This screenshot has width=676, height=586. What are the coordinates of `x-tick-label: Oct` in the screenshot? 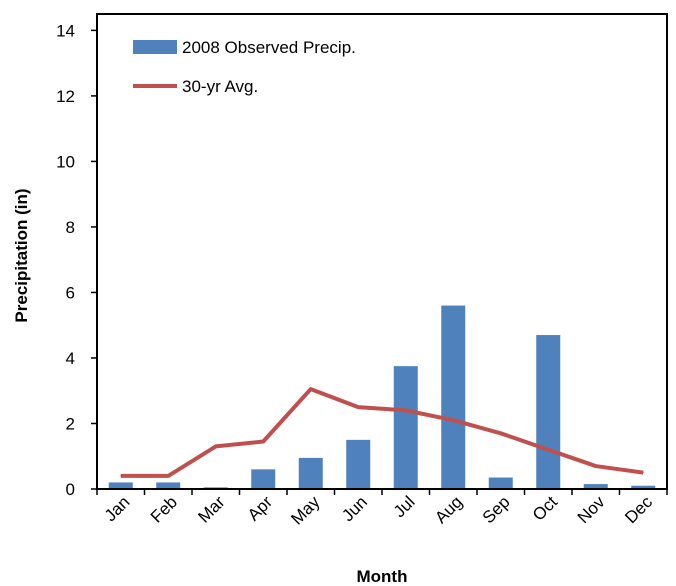 It's located at (545, 508).